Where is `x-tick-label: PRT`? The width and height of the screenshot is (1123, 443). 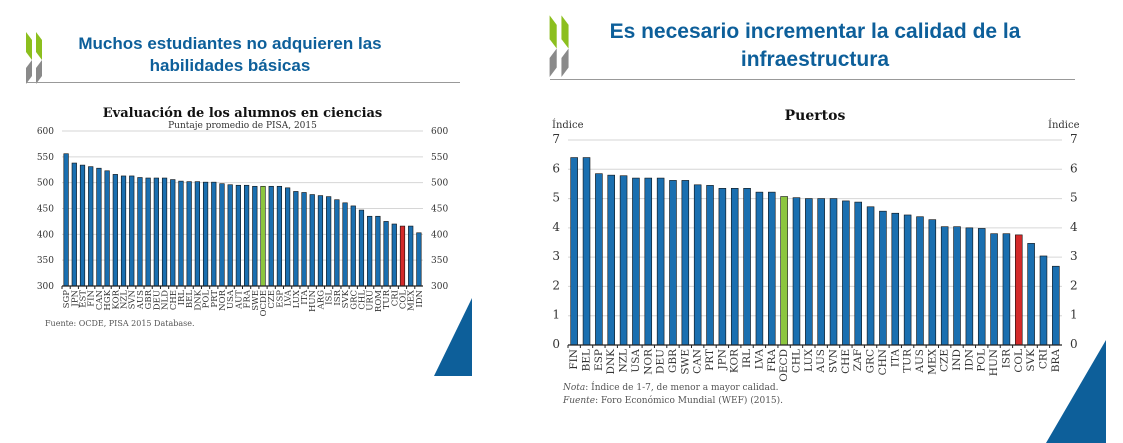 x-tick-label: PRT is located at coordinates (215, 299).